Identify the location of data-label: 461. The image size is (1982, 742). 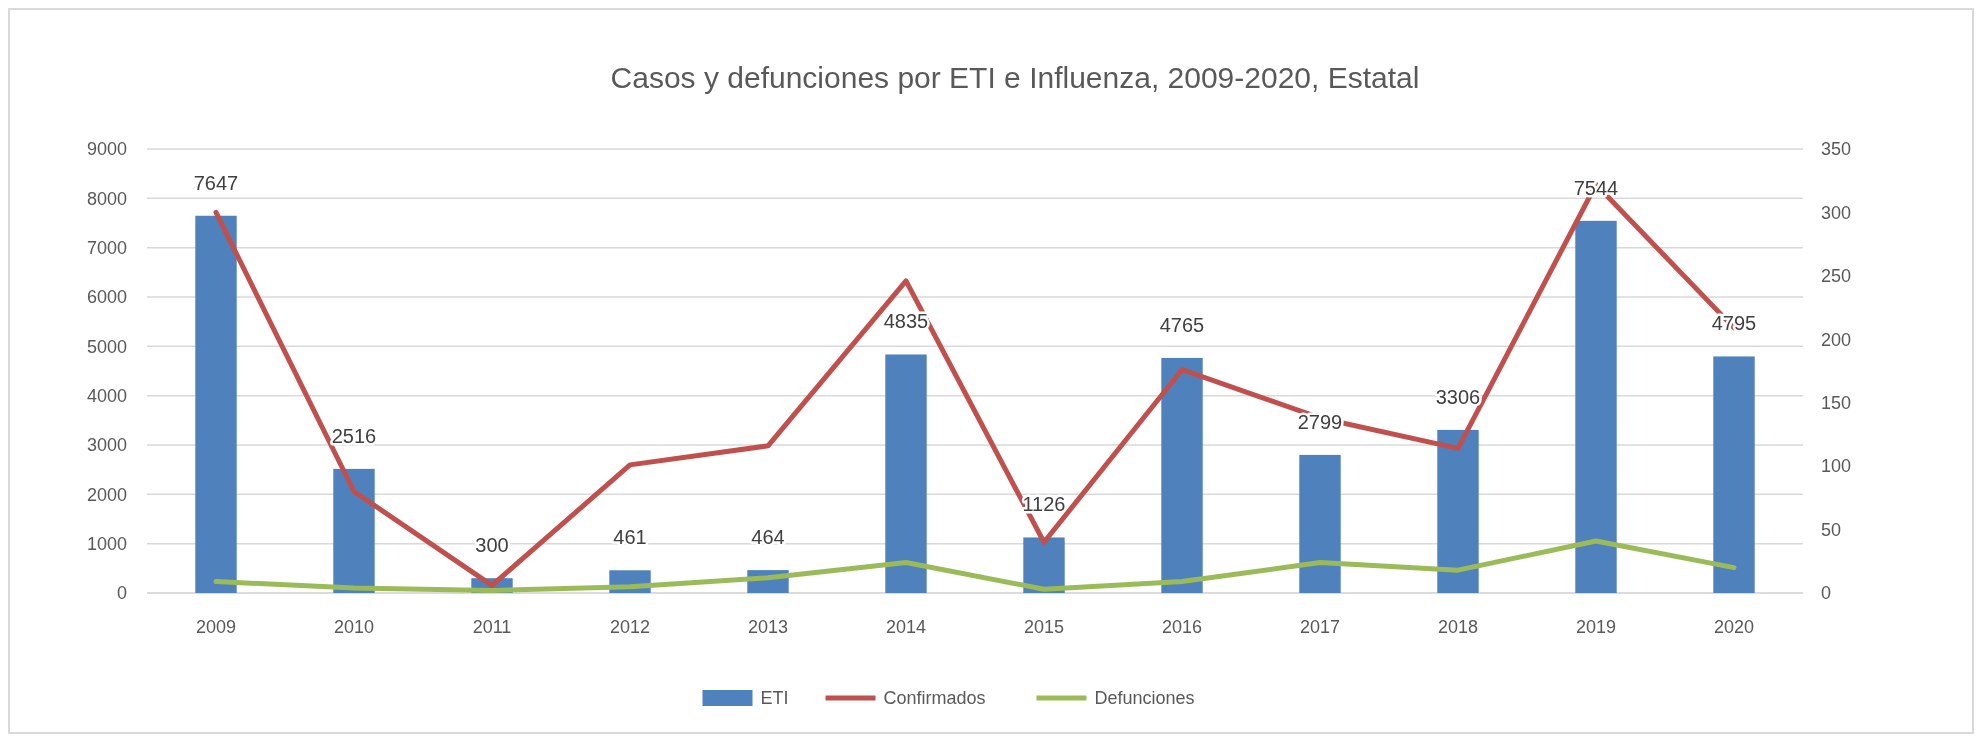
(630, 537).